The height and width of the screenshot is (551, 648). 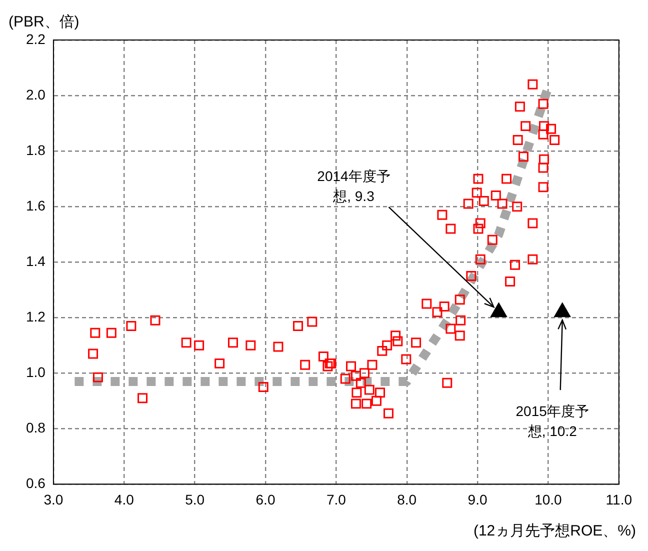 What do you see at coordinates (266, 499) in the screenshot?
I see `x-tick-label: 6.0` at bounding box center [266, 499].